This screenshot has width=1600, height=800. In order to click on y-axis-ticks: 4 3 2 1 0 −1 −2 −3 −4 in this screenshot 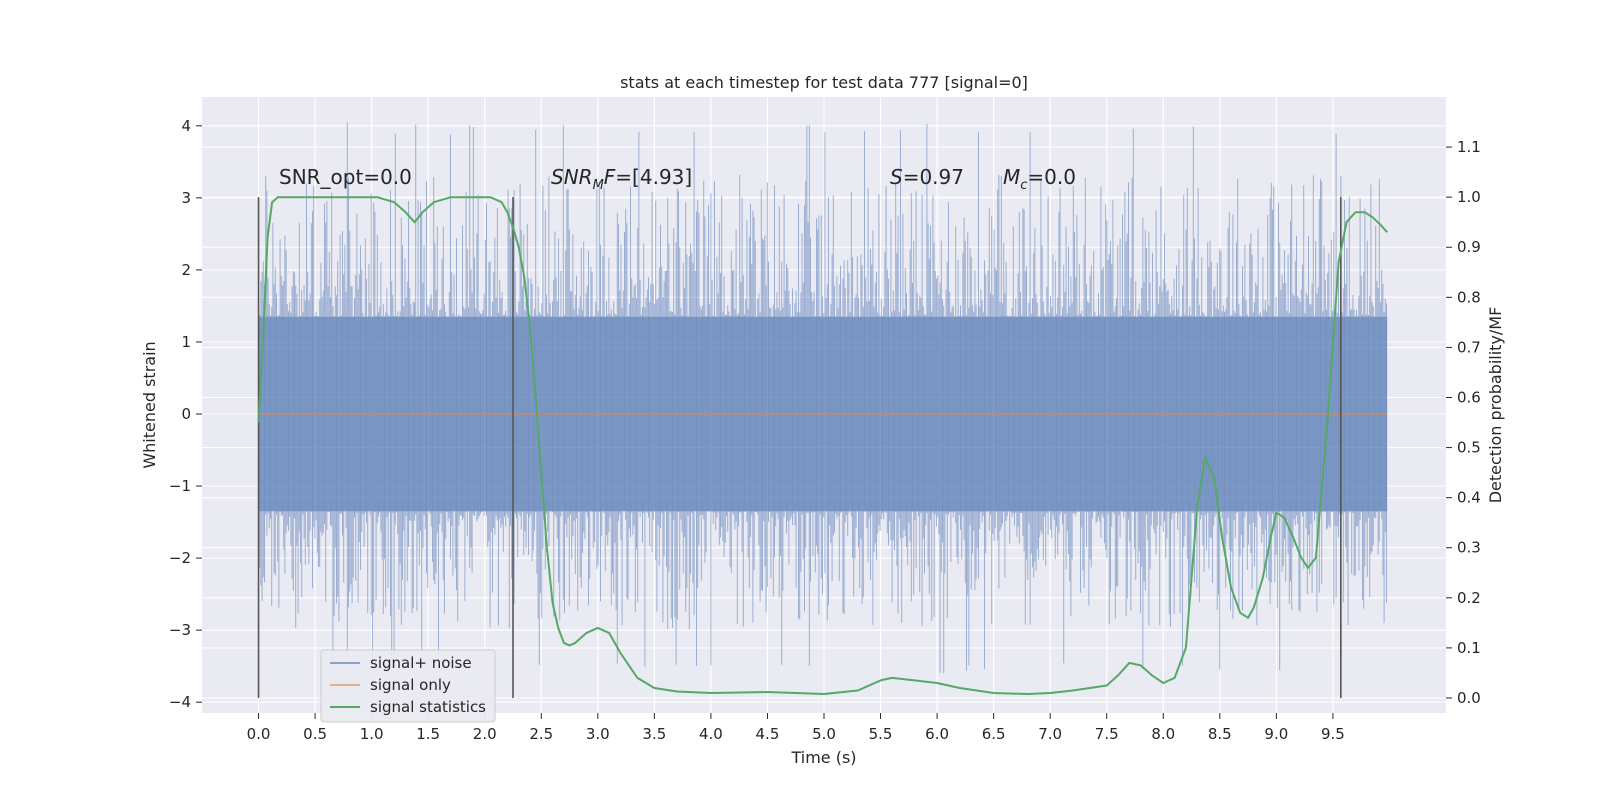, I will do `click(185, 414)`.